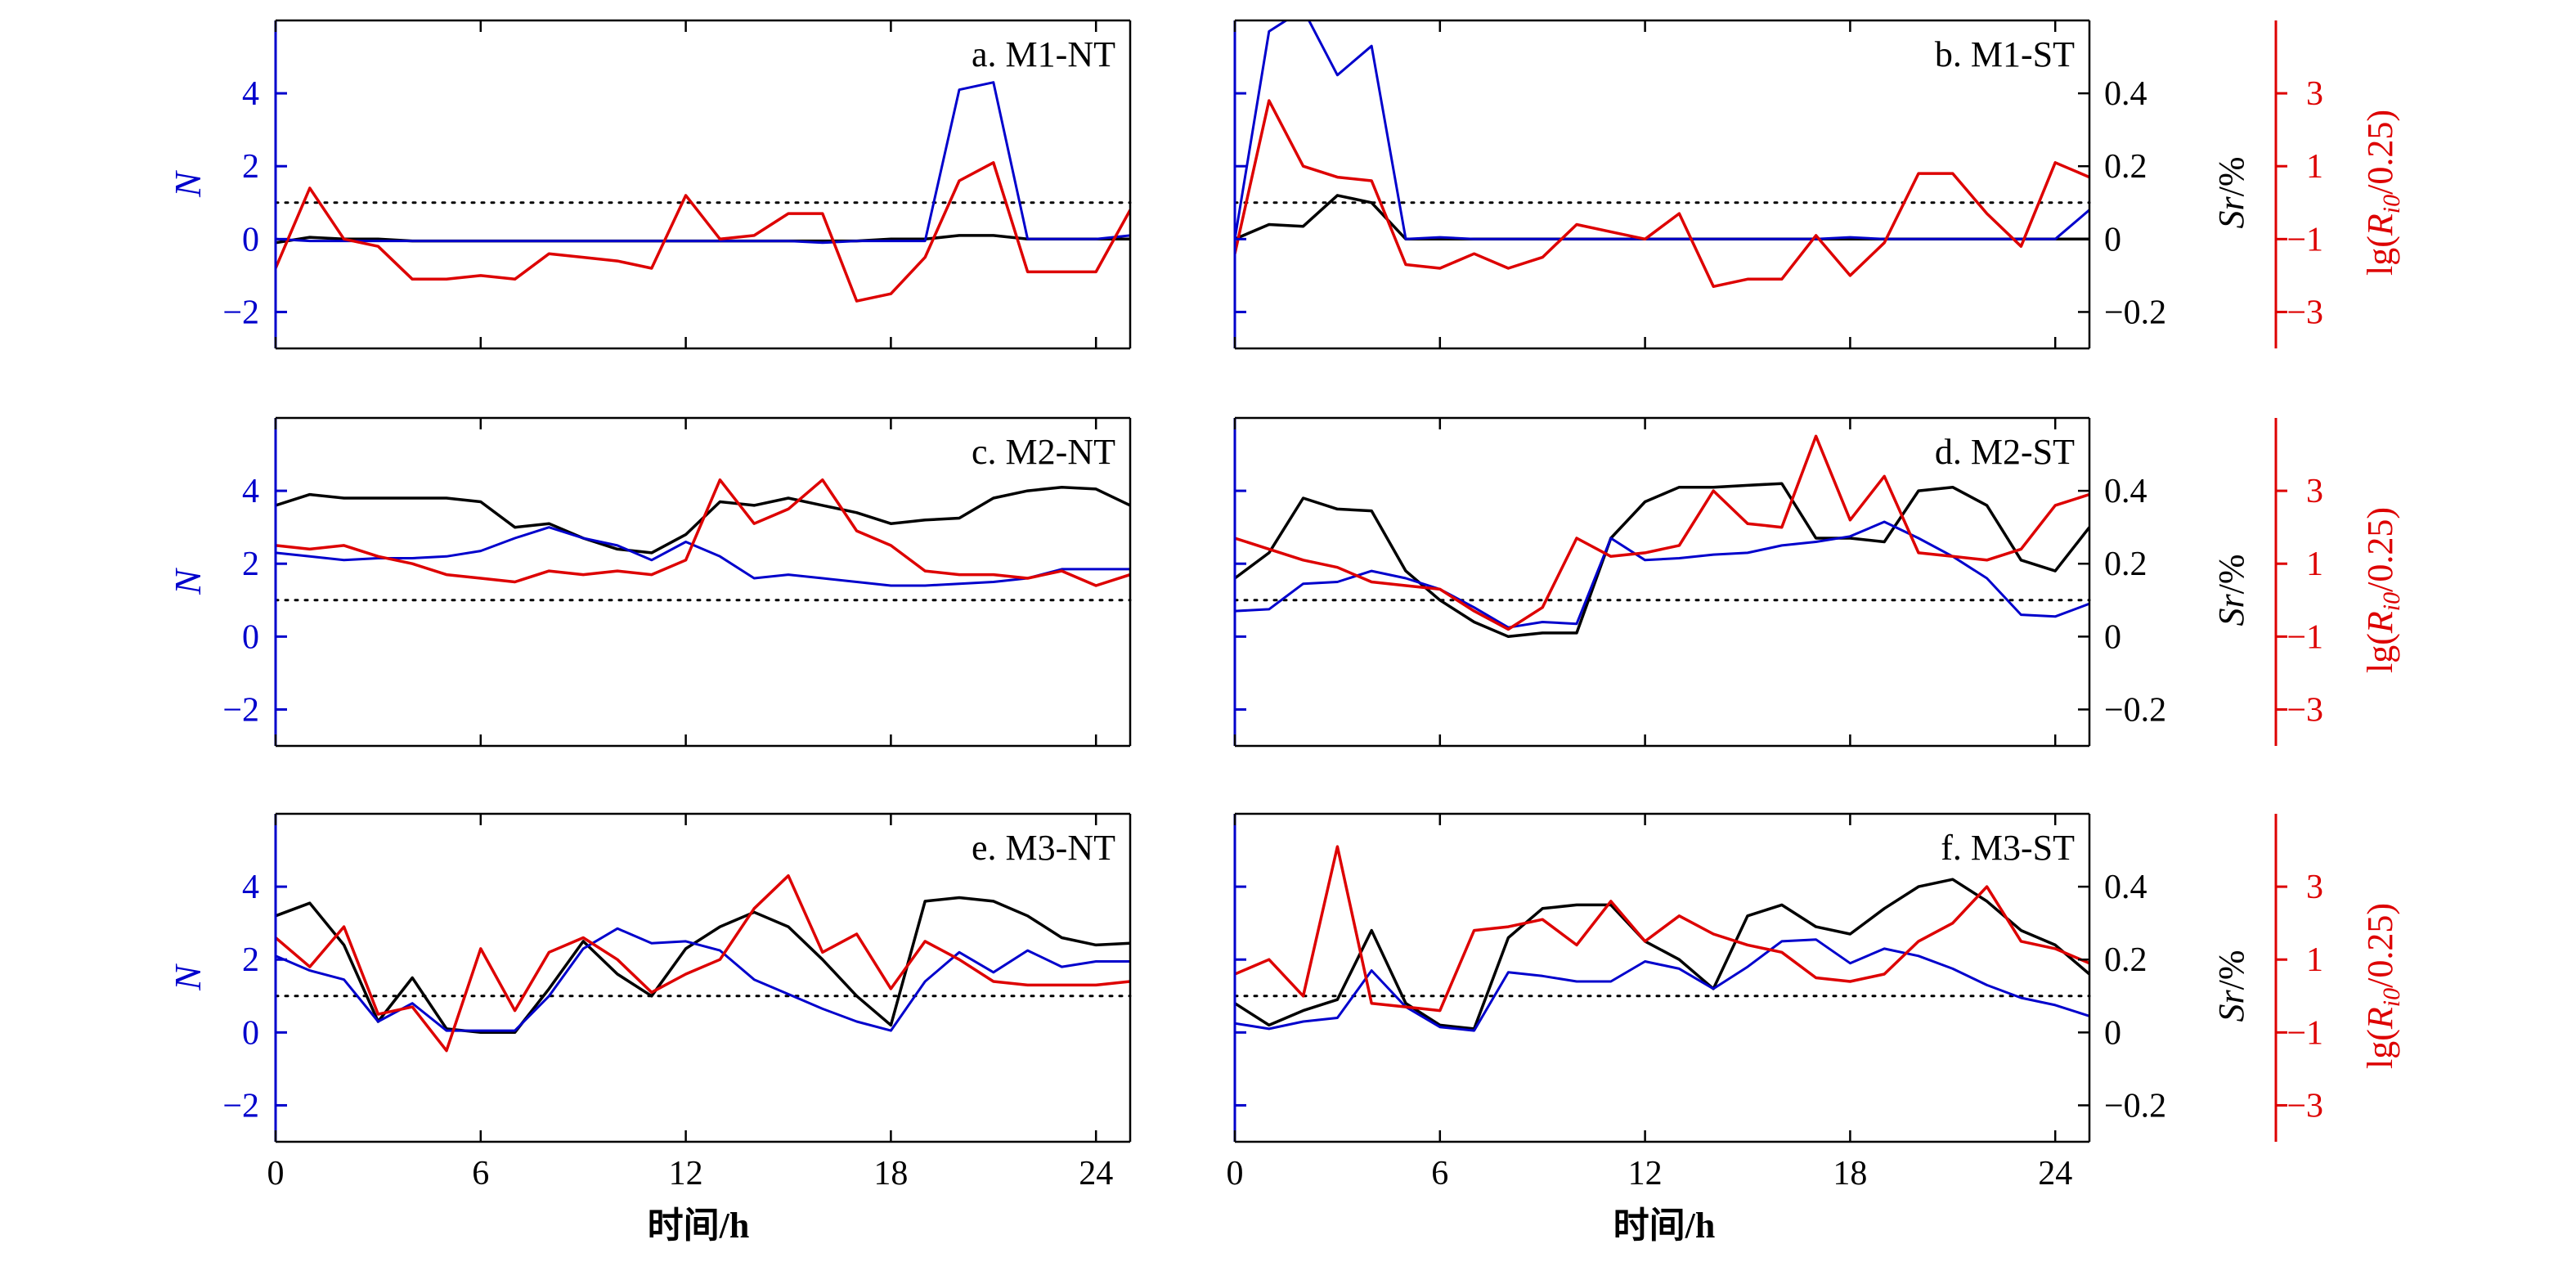 This screenshot has height=1262, width=2576. I want to click on panel-title: e. M3-NT, so click(1043, 848).